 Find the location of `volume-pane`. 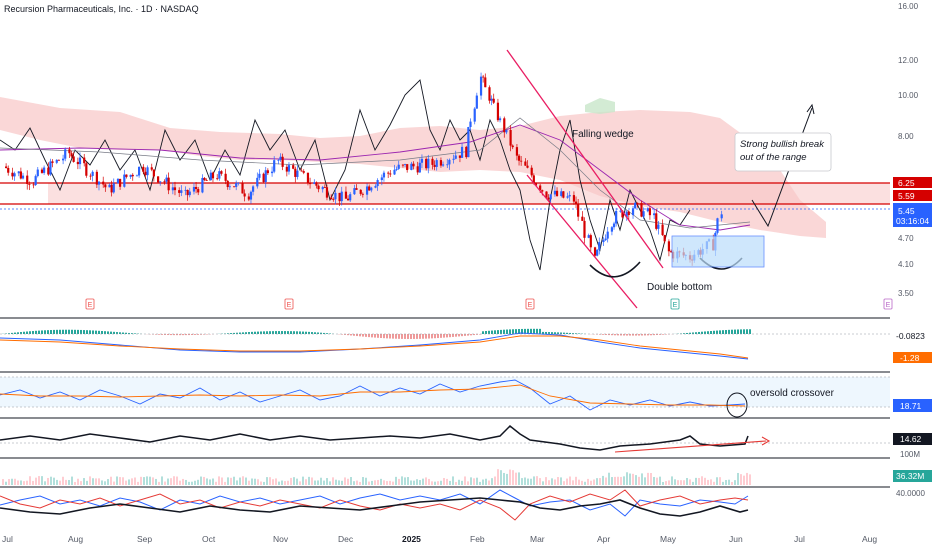

volume-pane is located at coordinates (376, 477).